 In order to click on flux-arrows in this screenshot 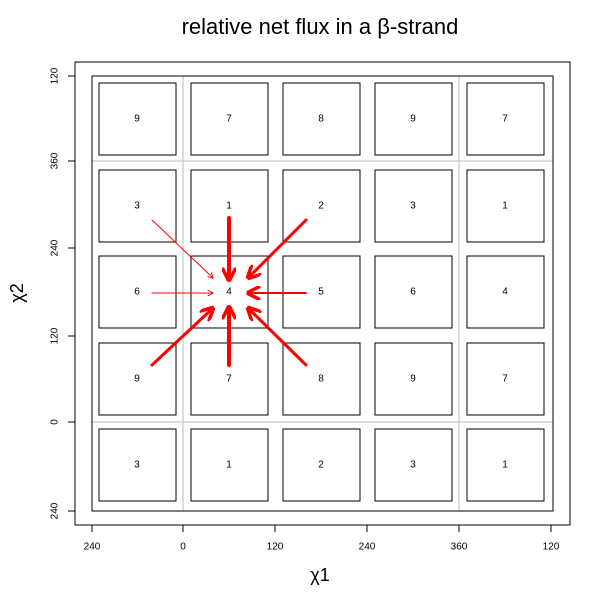, I will do `click(229, 291)`.